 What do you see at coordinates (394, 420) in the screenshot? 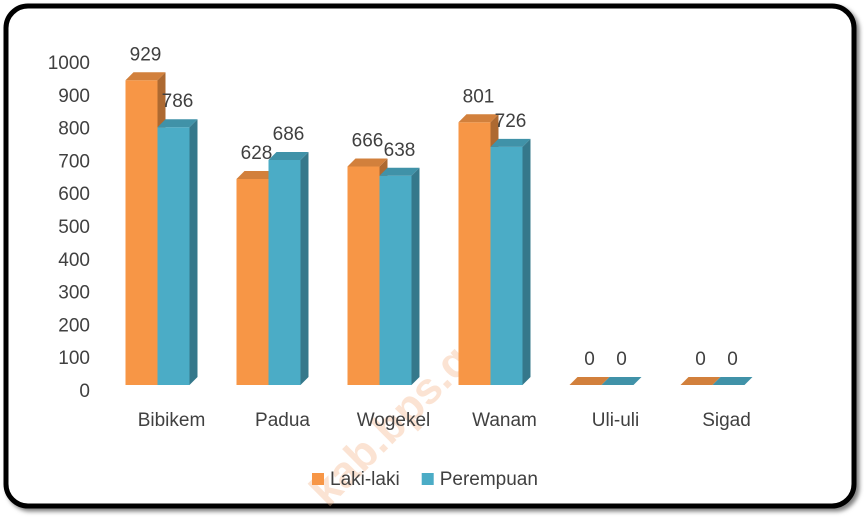
I see `x-tick-label: Wogekel` at bounding box center [394, 420].